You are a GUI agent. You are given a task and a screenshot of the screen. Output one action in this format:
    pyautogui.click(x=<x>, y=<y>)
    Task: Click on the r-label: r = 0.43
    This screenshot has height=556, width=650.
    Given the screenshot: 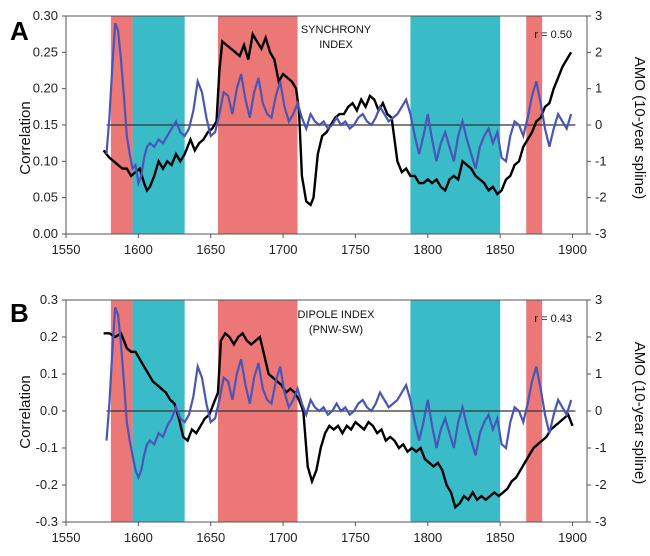 What is the action you would take?
    pyautogui.click(x=553, y=319)
    